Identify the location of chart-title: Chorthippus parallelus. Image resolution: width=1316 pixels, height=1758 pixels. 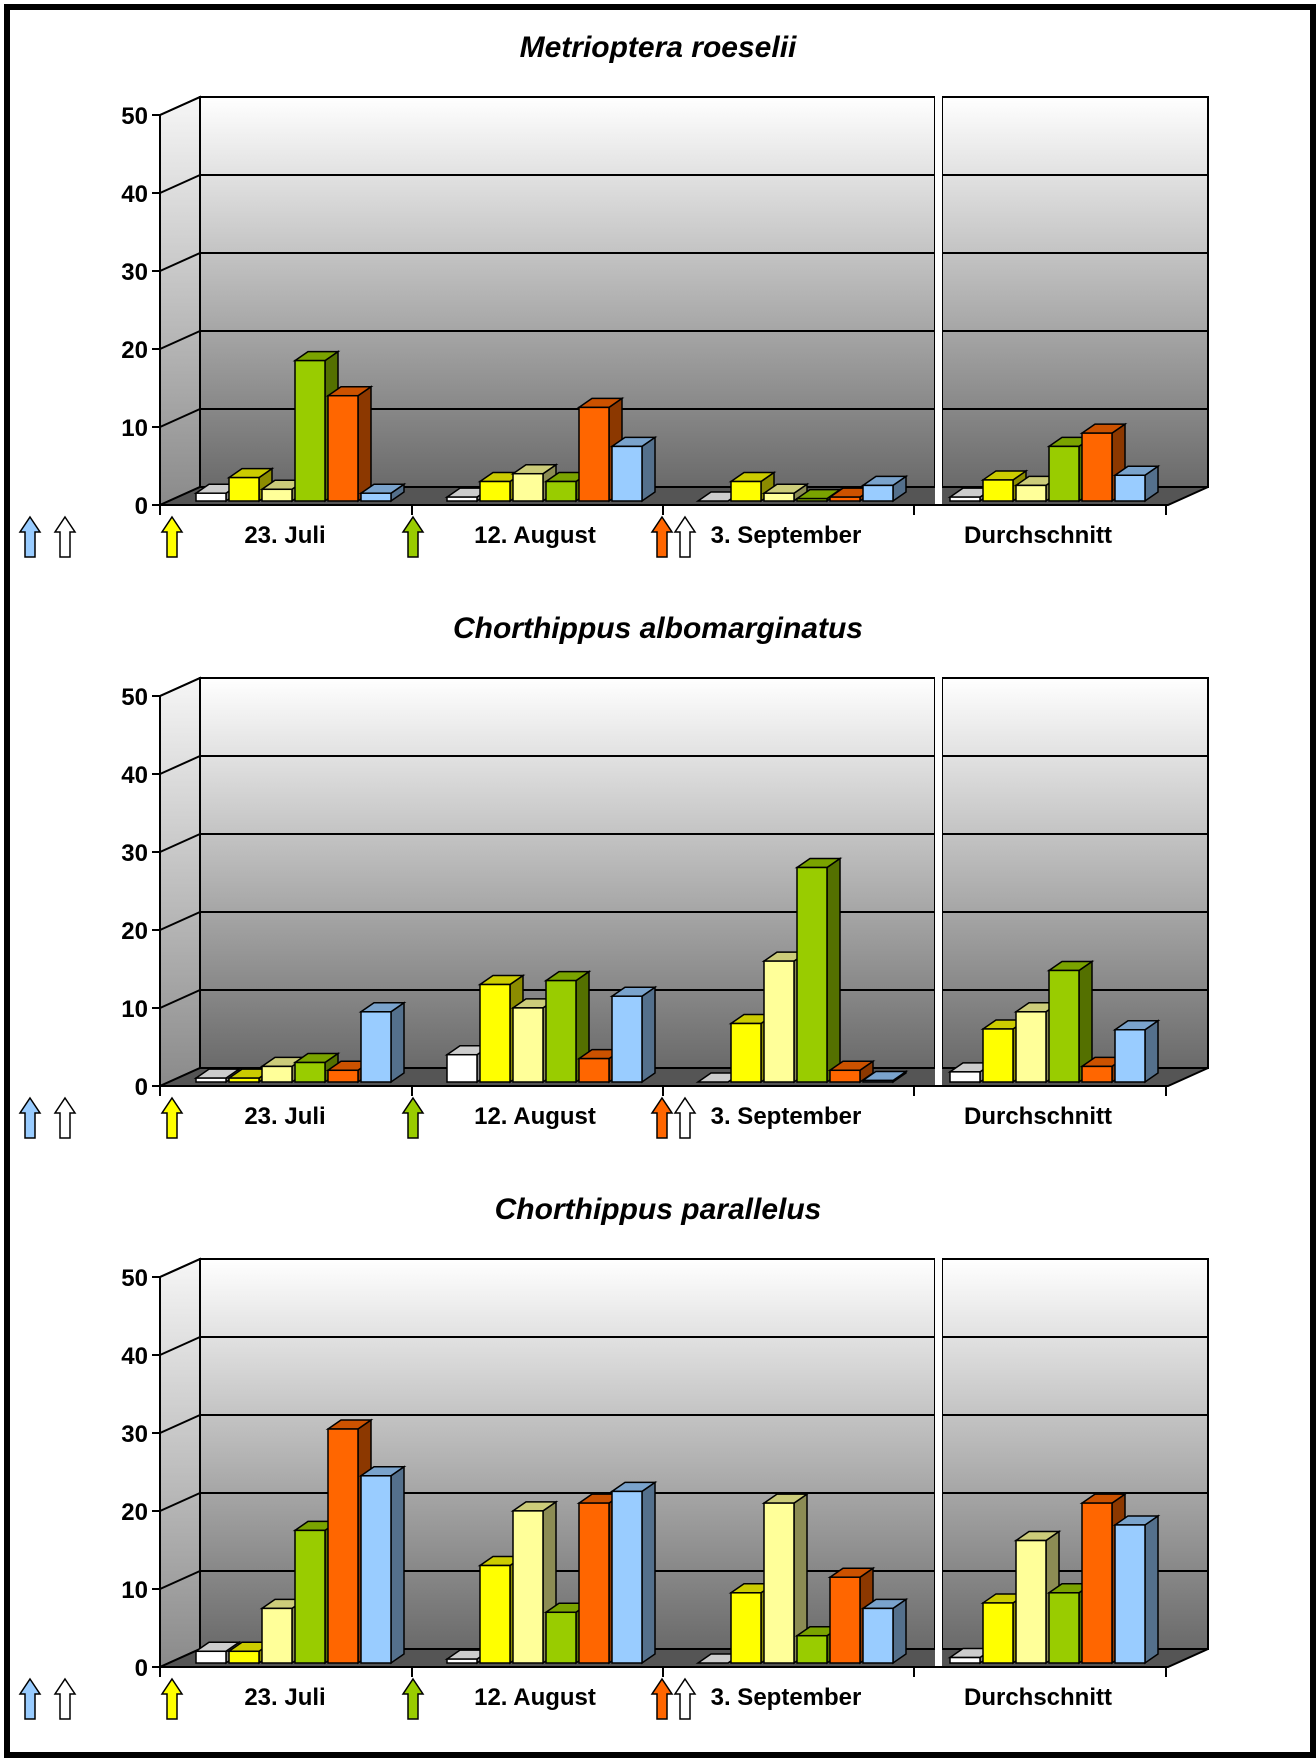
(658, 1209).